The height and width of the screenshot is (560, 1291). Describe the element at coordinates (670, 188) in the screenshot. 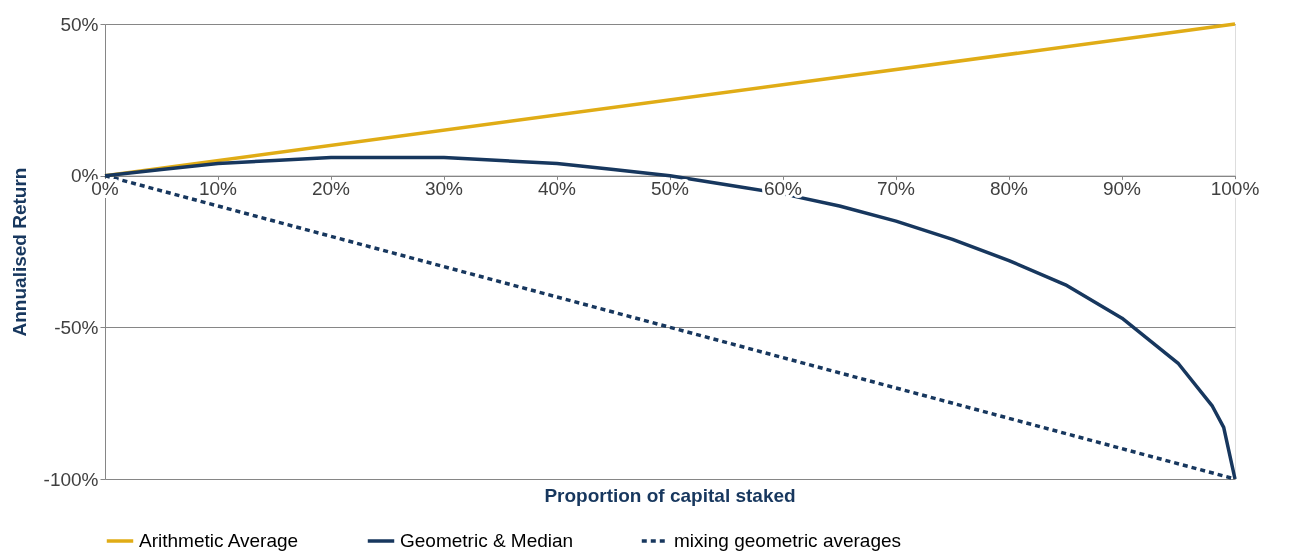

I see `x-tick-label: 50%` at that location.